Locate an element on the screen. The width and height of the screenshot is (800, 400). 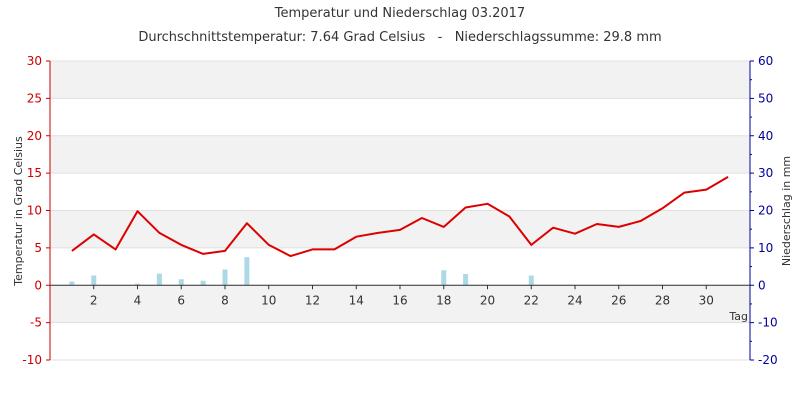
x-tick-label: 10 is located at coordinates (268, 300).